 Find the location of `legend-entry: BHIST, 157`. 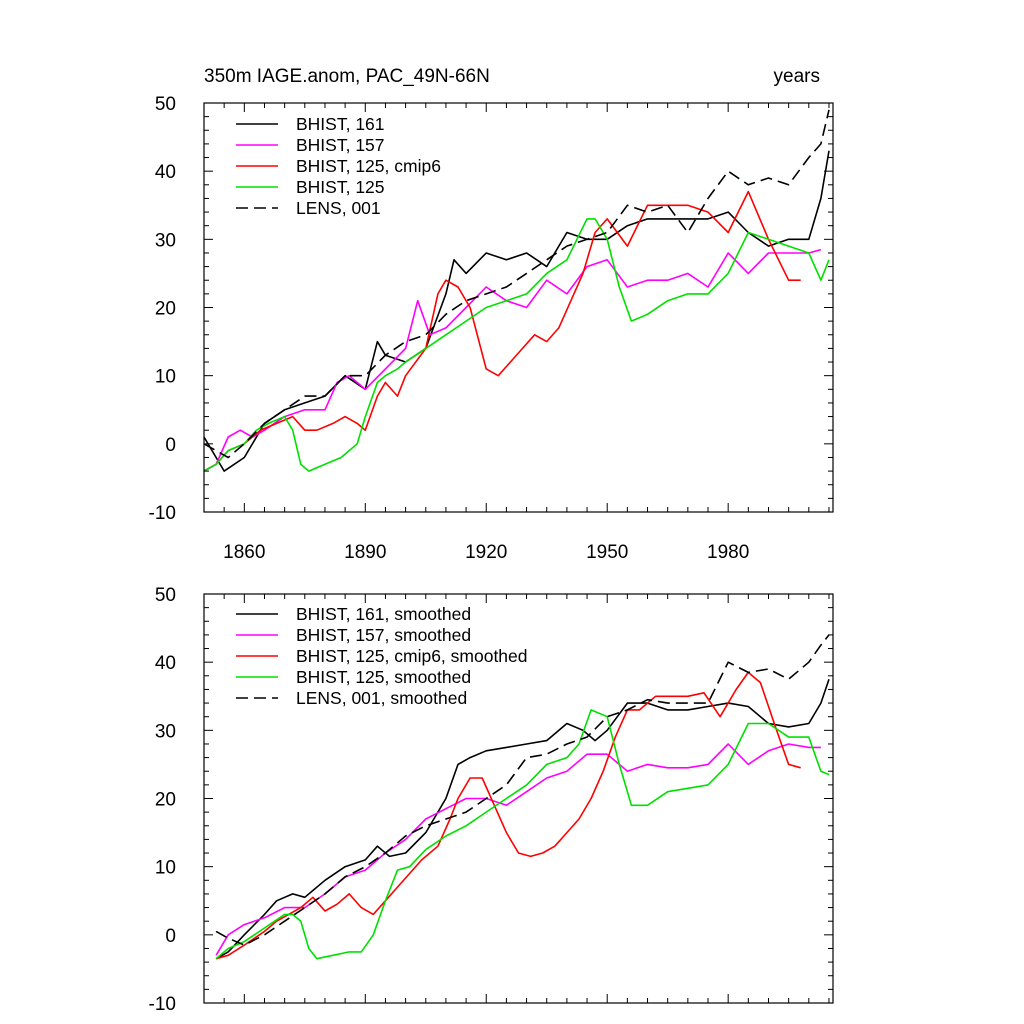

legend-entry: BHIST, 157 is located at coordinates (340, 145).